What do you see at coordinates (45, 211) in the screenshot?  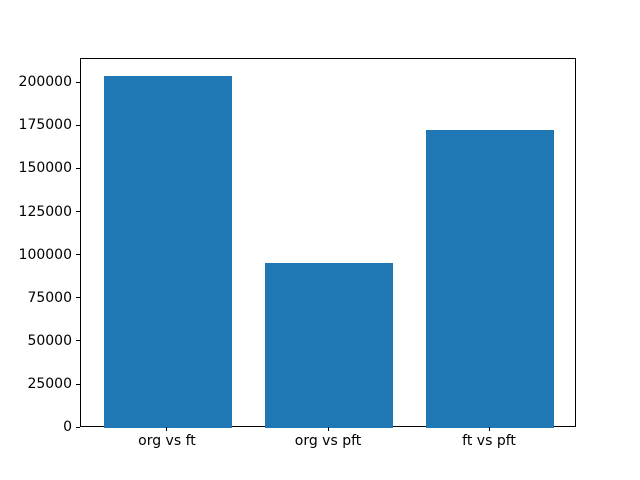 I see `y-tick-label: 125000` at bounding box center [45, 211].